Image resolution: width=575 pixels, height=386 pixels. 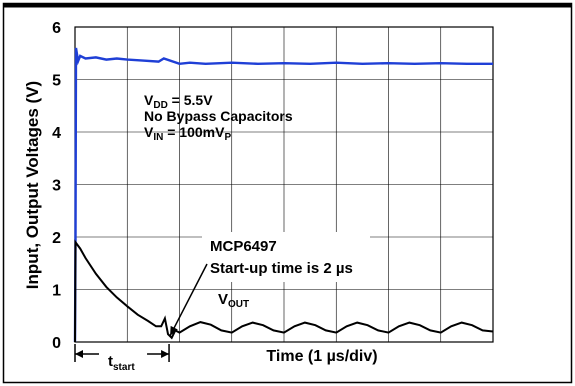 What do you see at coordinates (56, 291) in the screenshot?
I see `y-tick-label: 1` at bounding box center [56, 291].